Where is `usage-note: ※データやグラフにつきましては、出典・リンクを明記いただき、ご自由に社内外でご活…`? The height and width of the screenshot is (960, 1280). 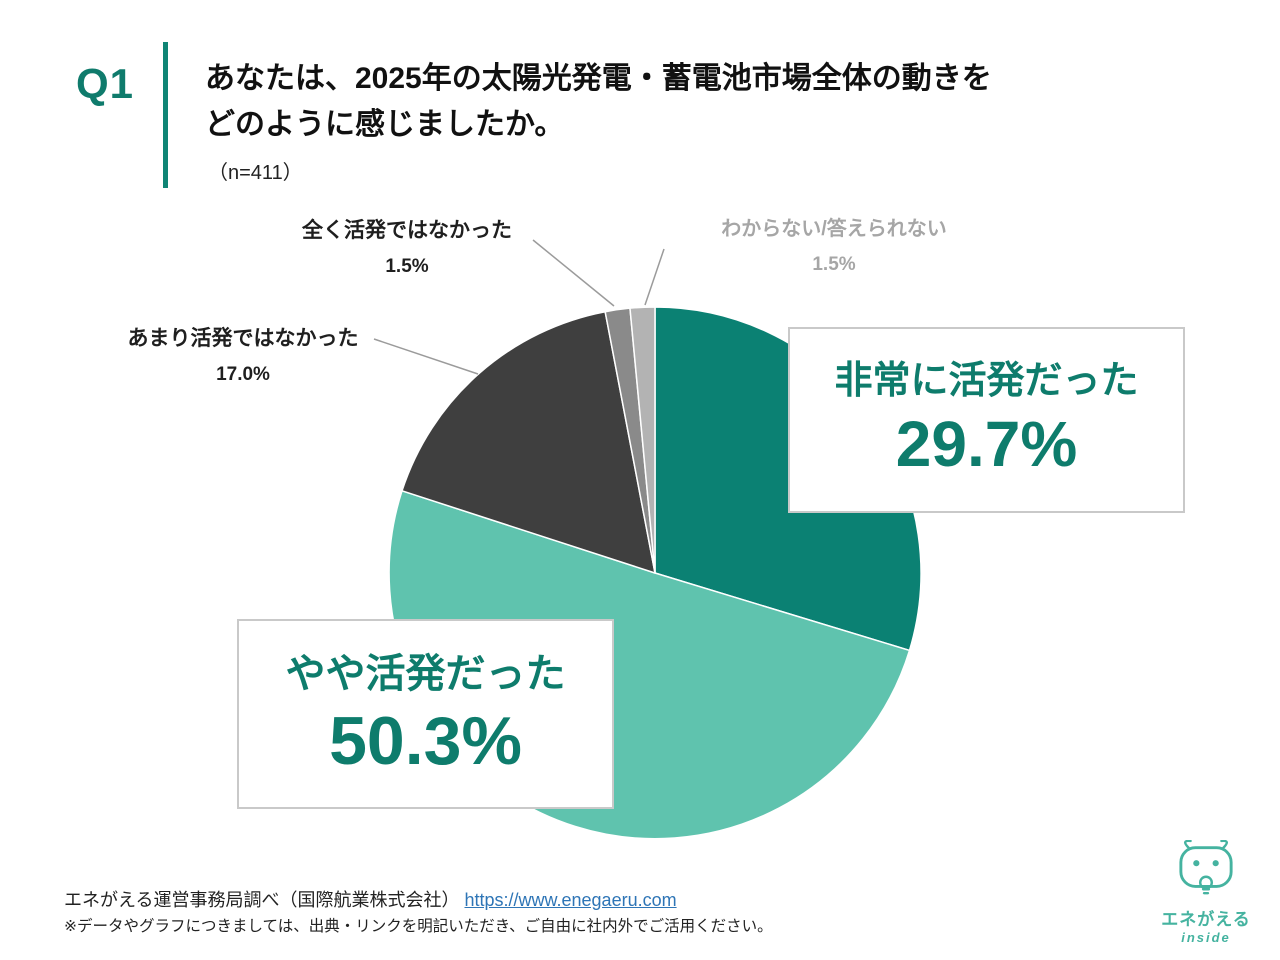 usage-note: ※データやグラフにつきましては、出典・リンクを明記いただき、ご自由に社内外でご活… is located at coordinates (418, 926).